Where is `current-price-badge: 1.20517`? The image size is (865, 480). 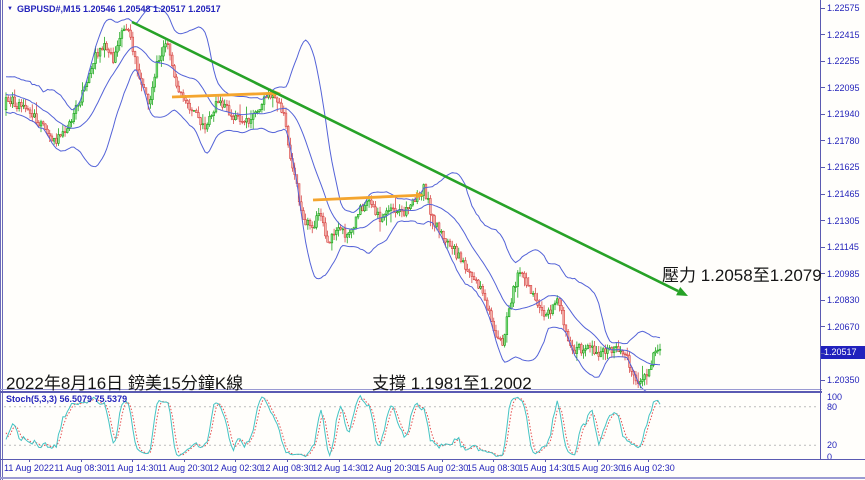
current-price-badge: 1.20517 is located at coordinates (843, 352).